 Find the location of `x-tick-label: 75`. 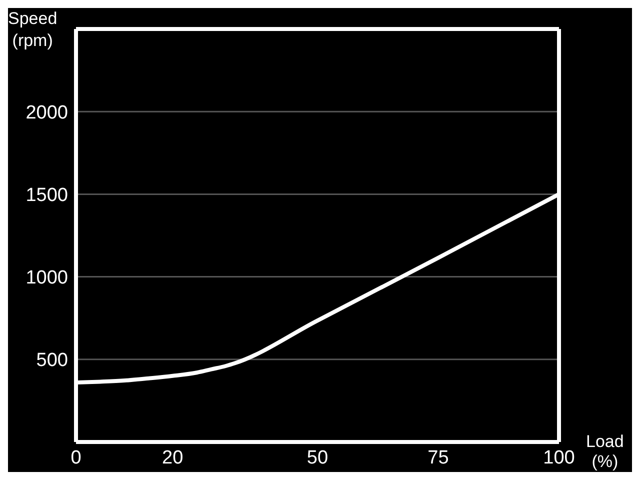

x-tick-label: 75 is located at coordinates (438, 457).